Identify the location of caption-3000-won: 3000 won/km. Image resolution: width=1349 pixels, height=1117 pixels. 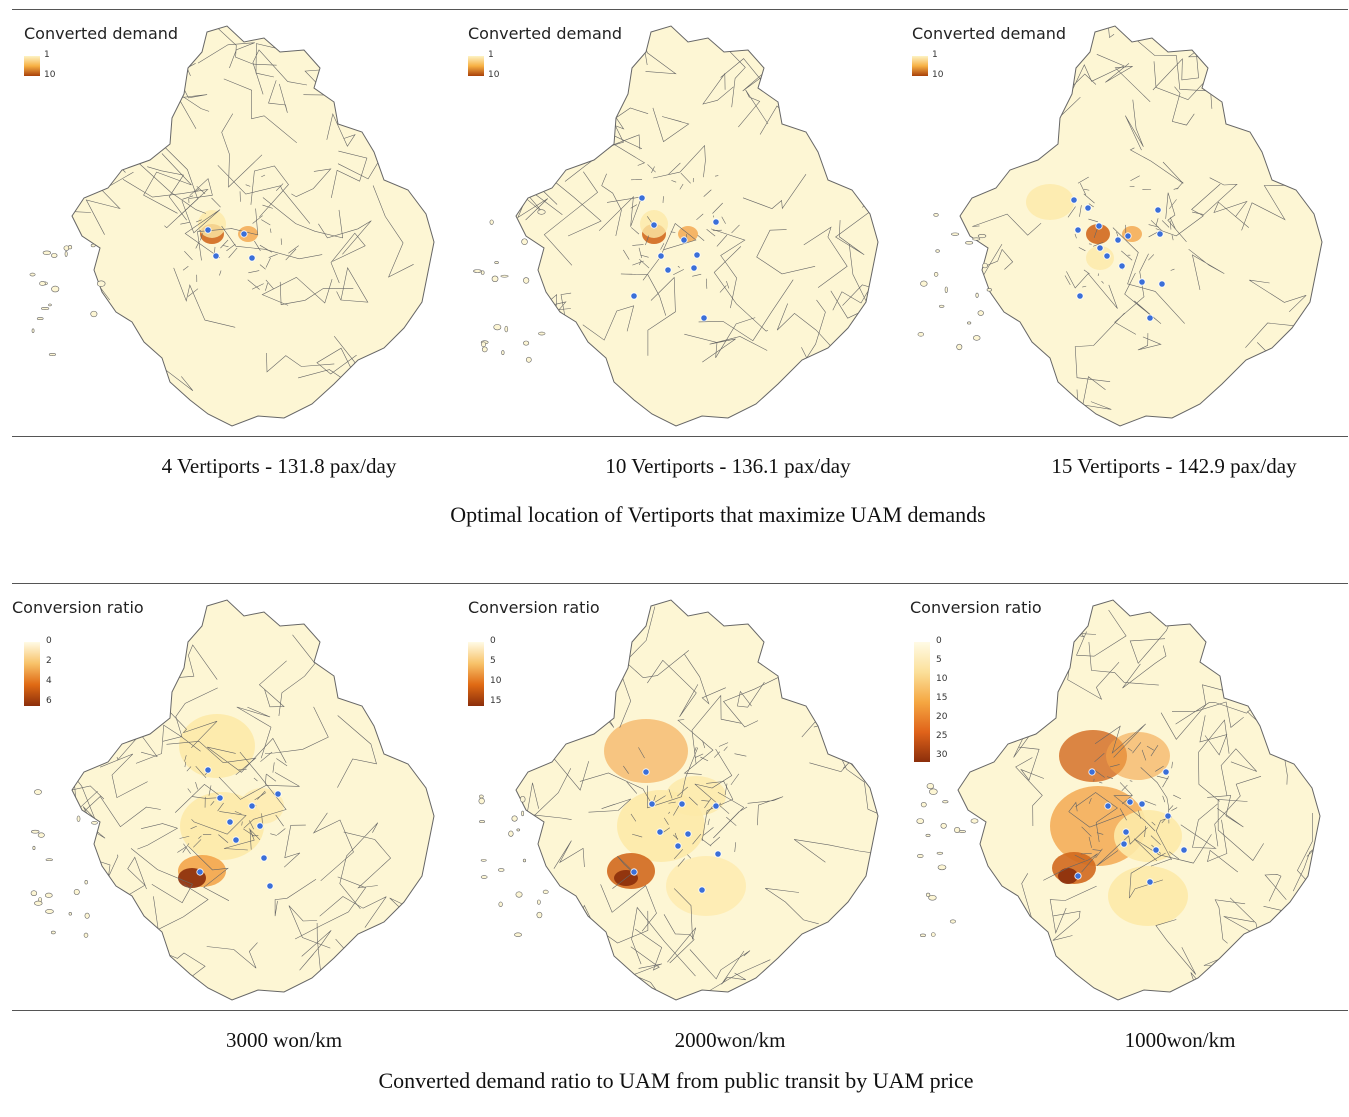
(284, 1040).